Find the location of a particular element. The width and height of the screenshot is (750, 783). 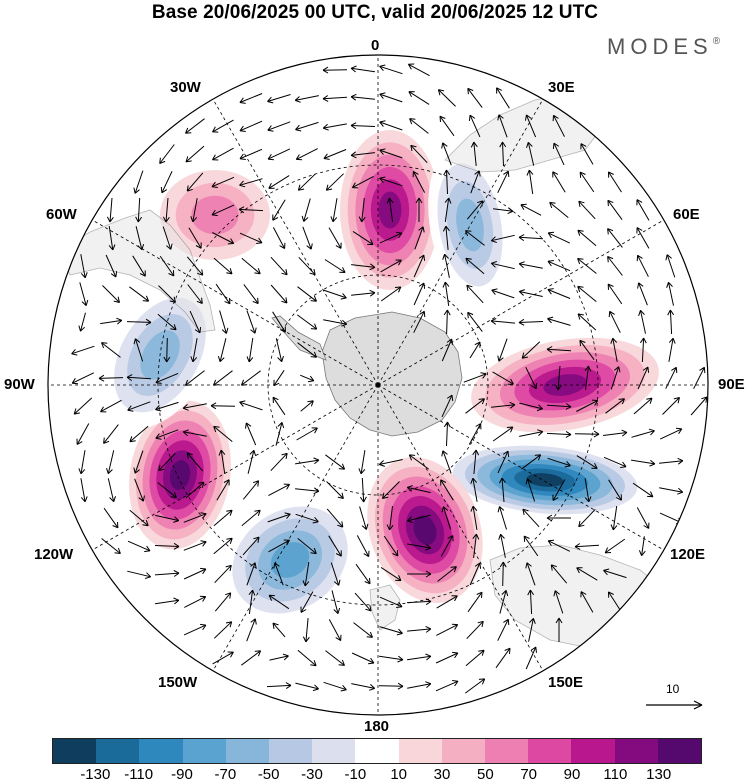

south-america is located at coordinates (137, 271).